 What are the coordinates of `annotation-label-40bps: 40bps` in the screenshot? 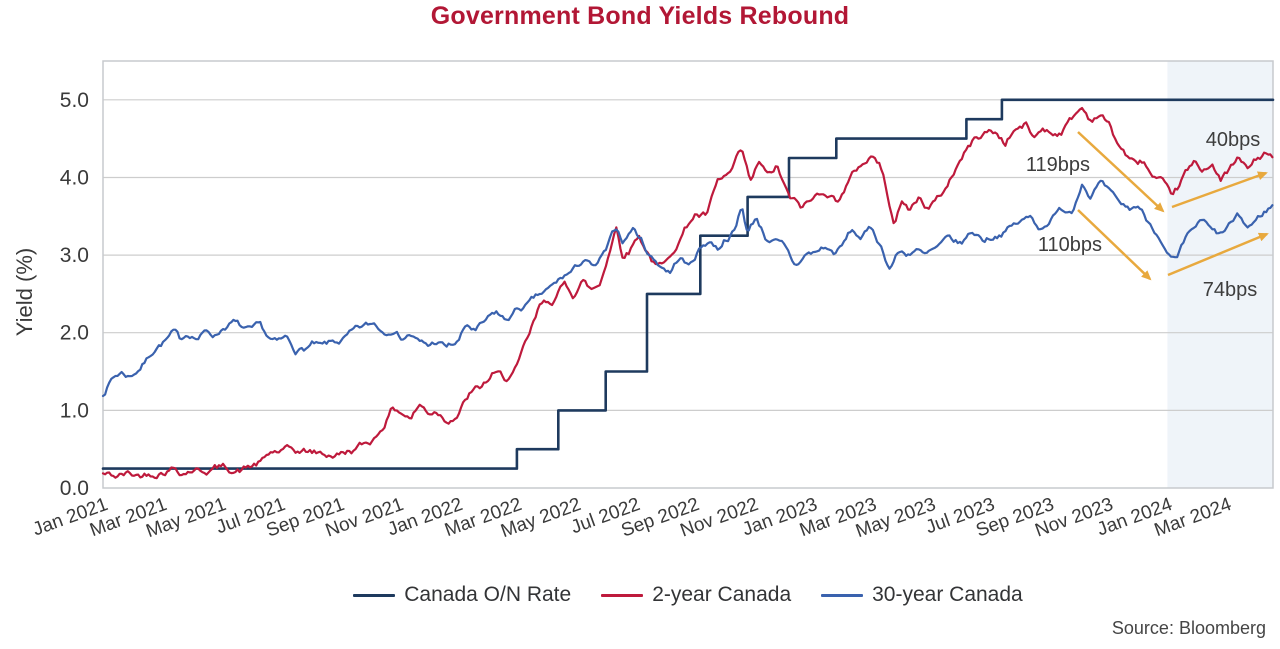 It's located at (1233, 140).